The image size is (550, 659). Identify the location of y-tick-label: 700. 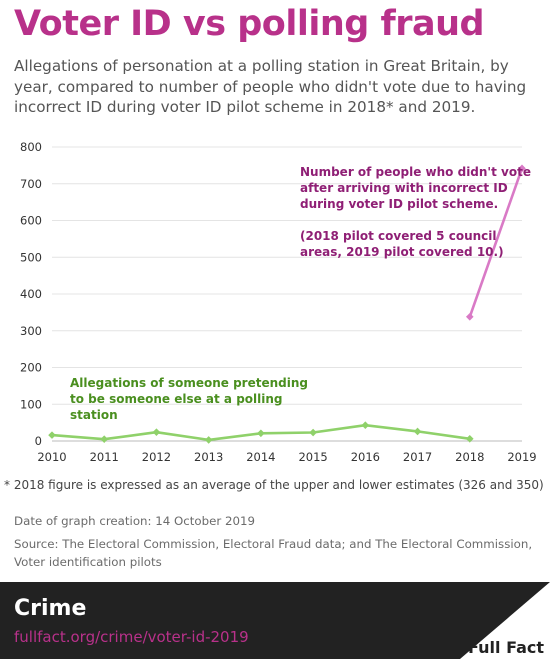
(31, 184).